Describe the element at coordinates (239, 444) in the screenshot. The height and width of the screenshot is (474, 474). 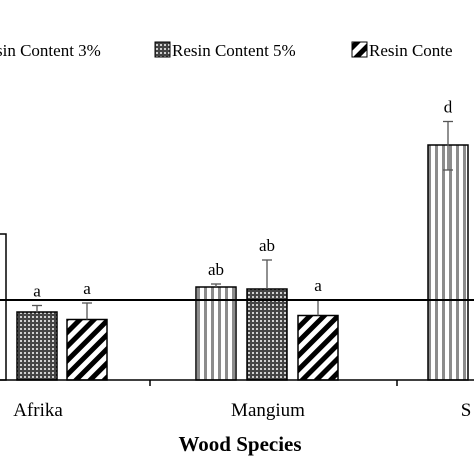
I see `x-axis-title: Wood Species` at that location.